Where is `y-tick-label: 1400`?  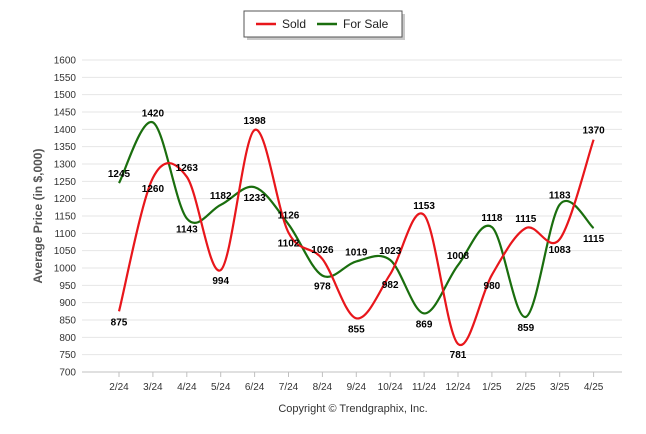
y-tick-label: 1400 is located at coordinates (65, 130).